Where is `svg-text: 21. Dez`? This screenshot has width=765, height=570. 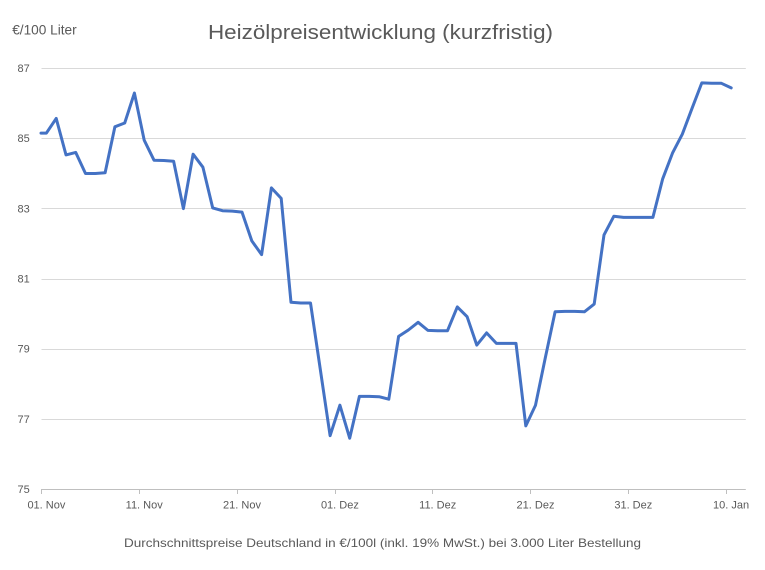
svg-text: 21. Dez is located at coordinates (536, 506).